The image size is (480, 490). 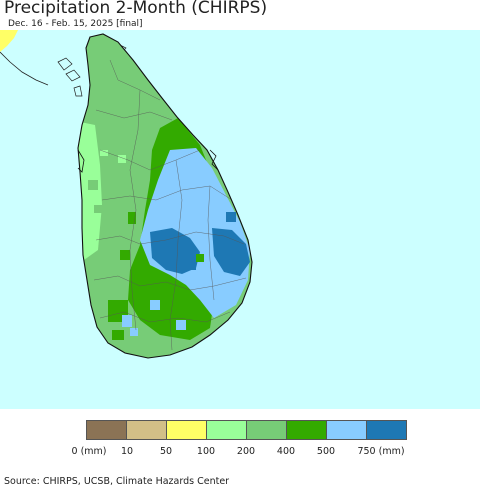 What do you see at coordinates (381, 451) in the screenshot?
I see `legend-label-7: 750 (mm)` at bounding box center [381, 451].